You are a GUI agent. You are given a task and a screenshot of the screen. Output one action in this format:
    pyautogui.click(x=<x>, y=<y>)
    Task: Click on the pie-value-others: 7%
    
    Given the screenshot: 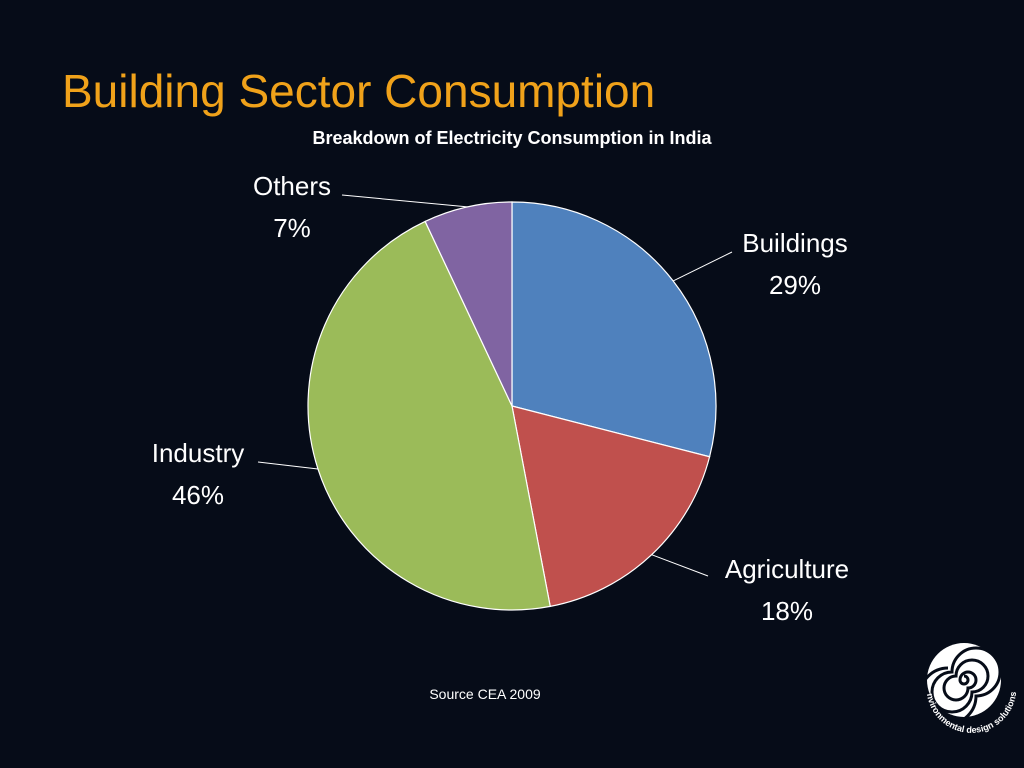 What is the action you would take?
    pyautogui.click(x=292, y=228)
    